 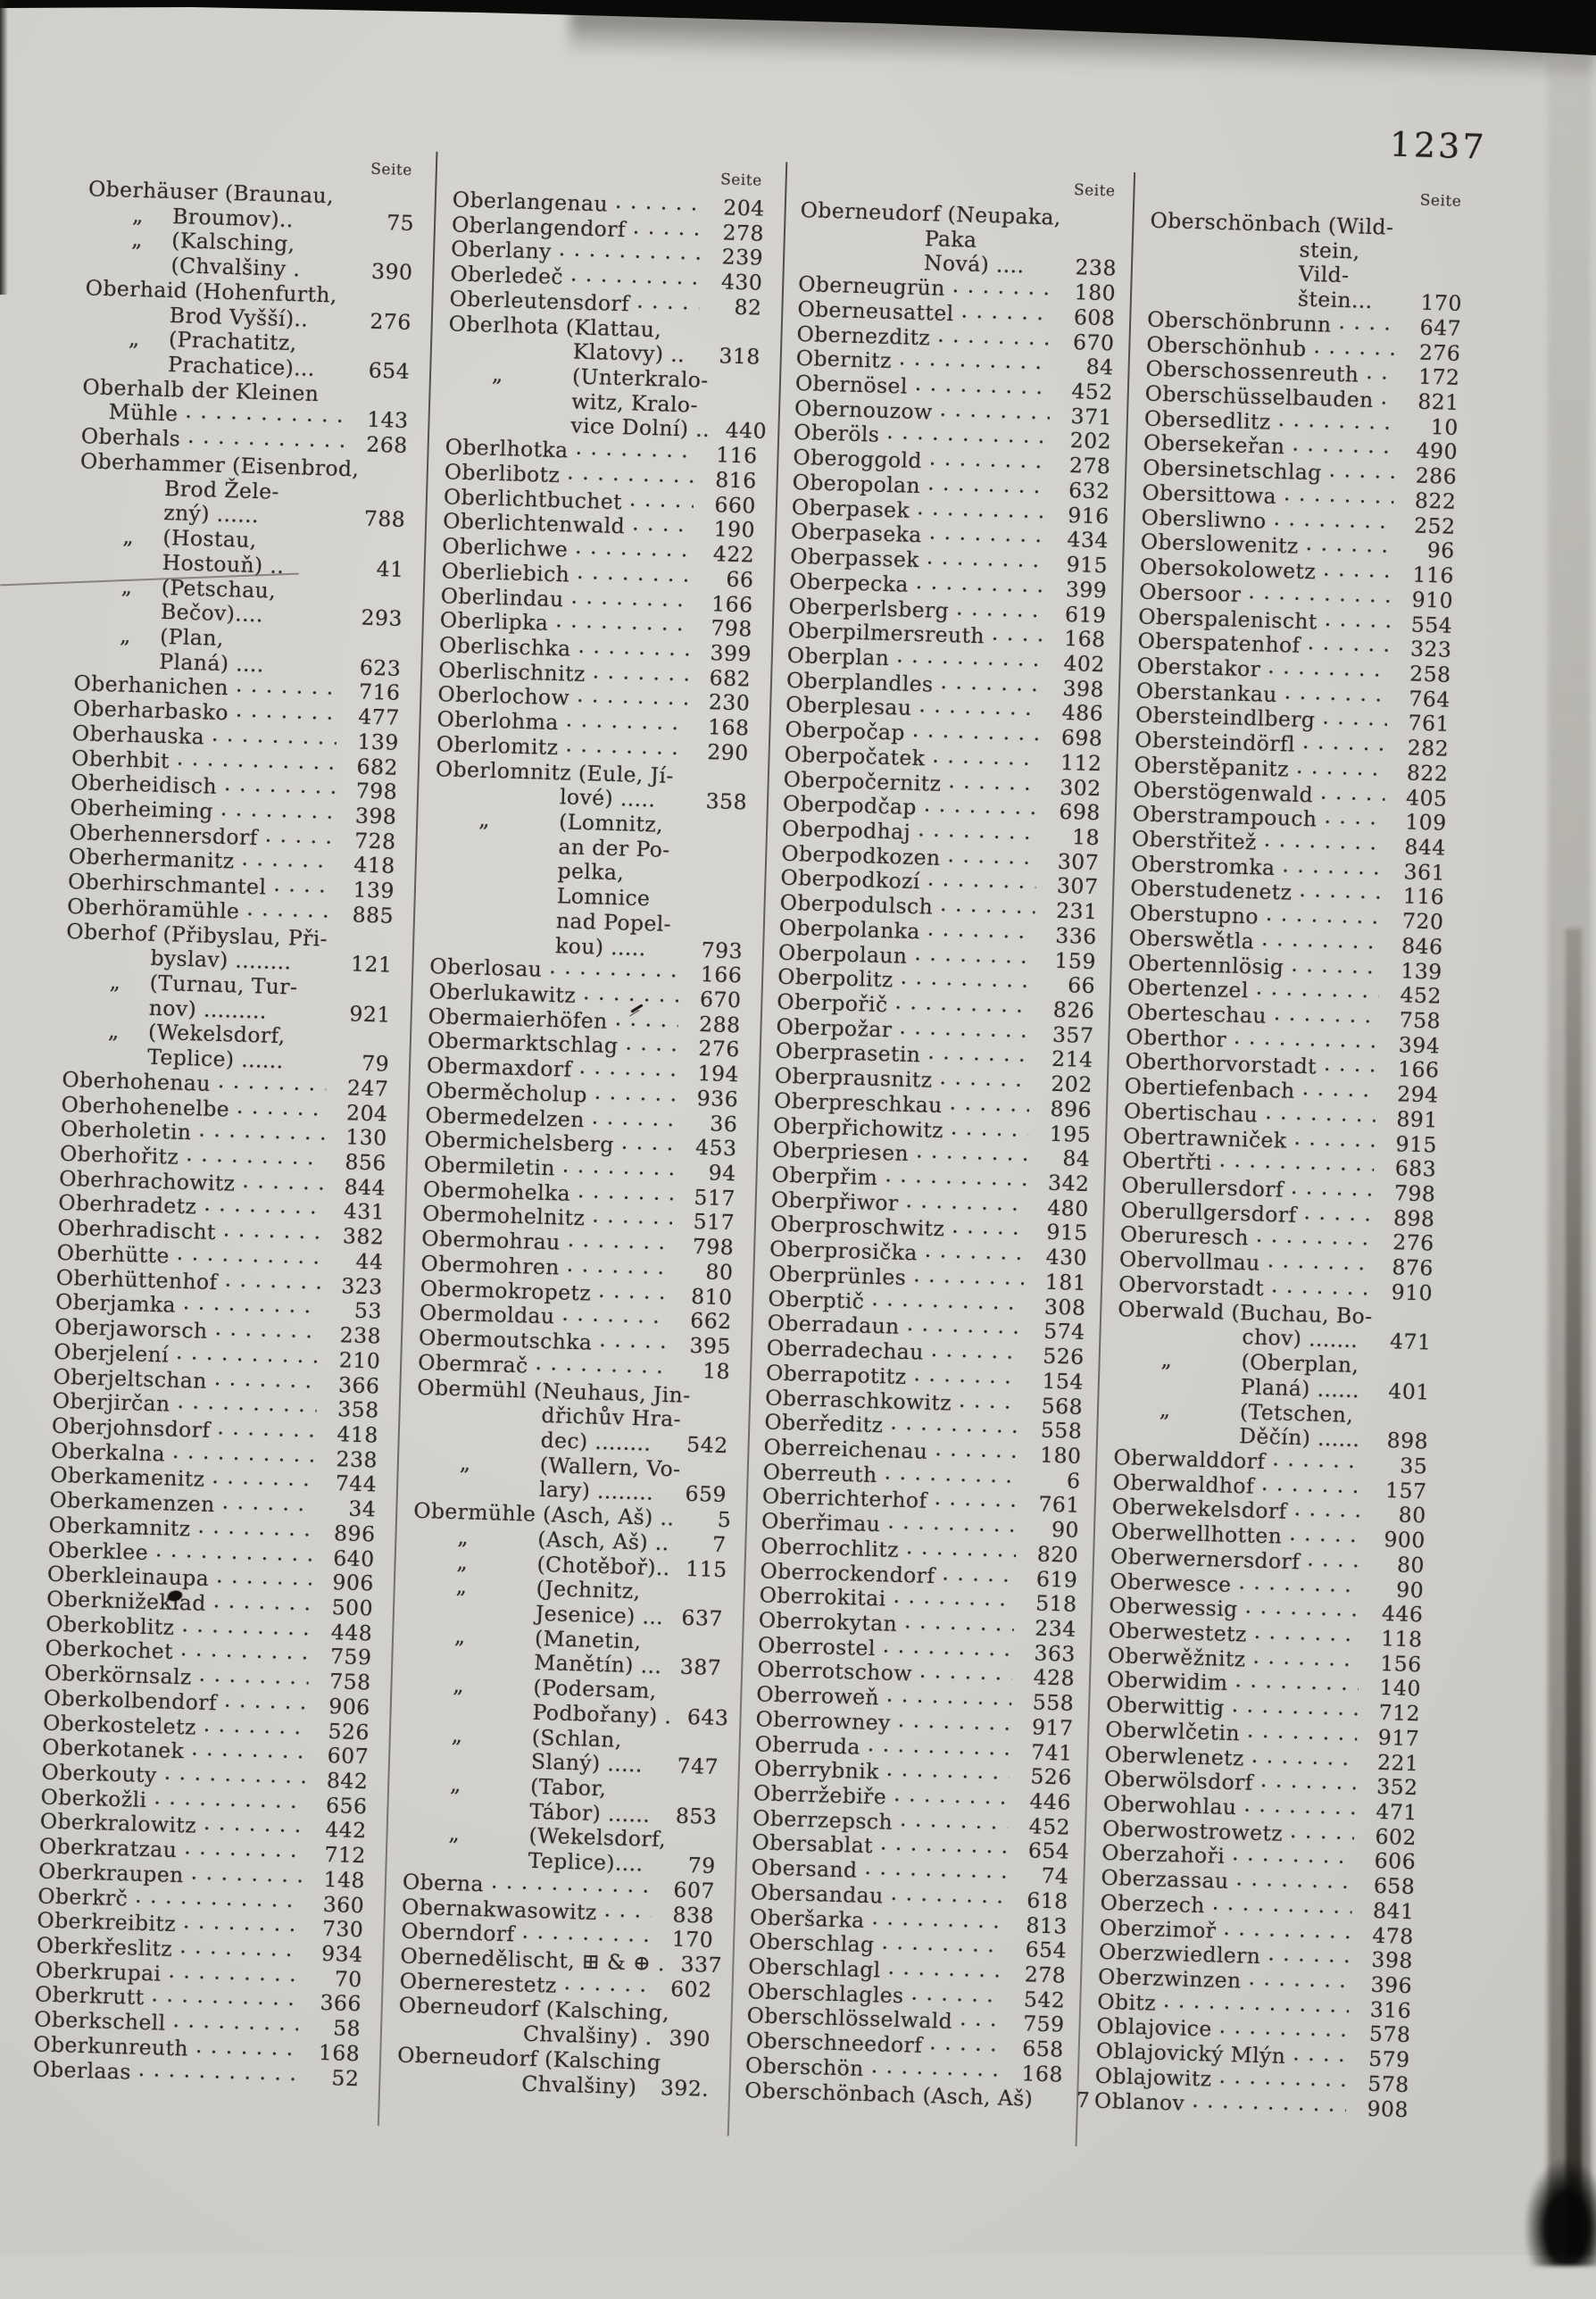 What do you see at coordinates (713, 1000) in the screenshot?
I see `entry-page-number: 670` at bounding box center [713, 1000].